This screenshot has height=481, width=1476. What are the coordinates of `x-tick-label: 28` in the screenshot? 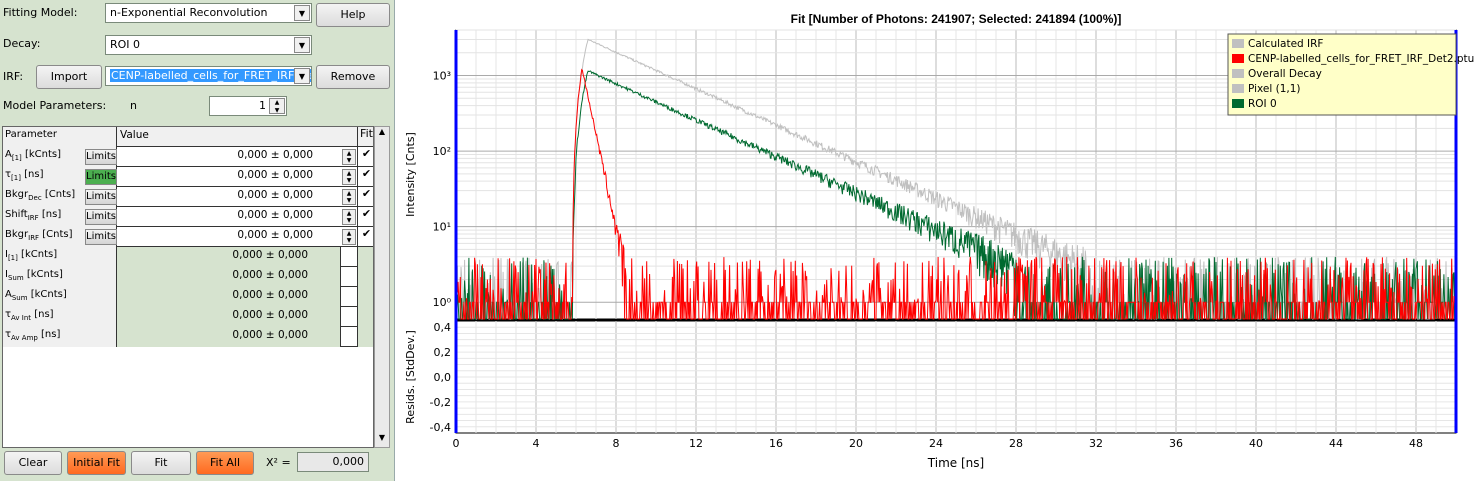 It's located at (1016, 443).